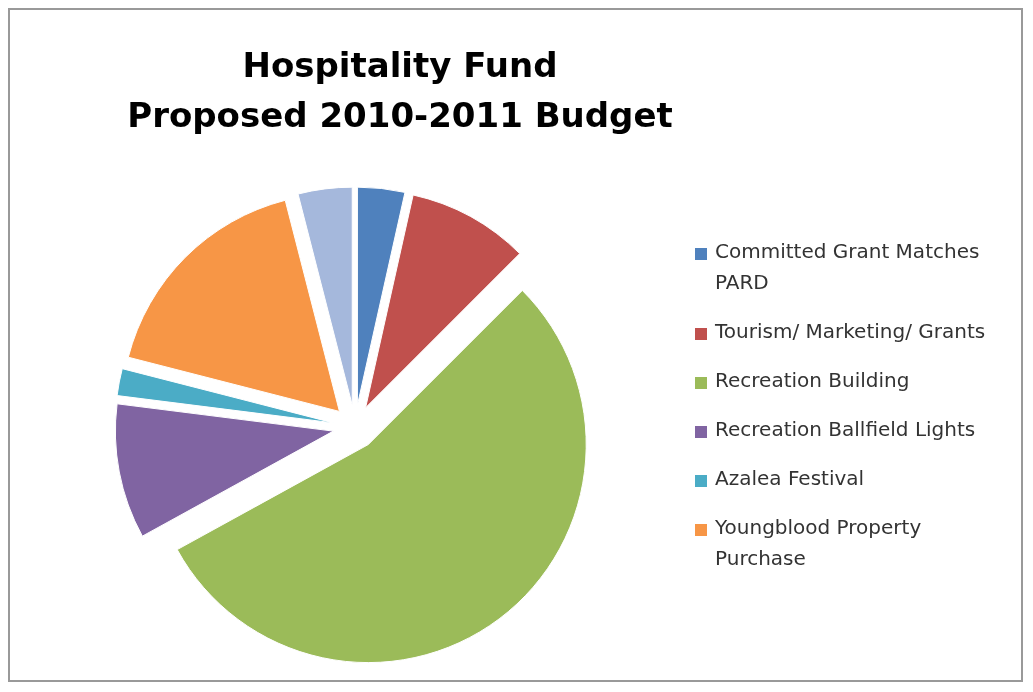 This screenshot has height=692, width=1033. I want to click on legend-label: Tourism/ Marketing/ Grants, so click(850, 331).